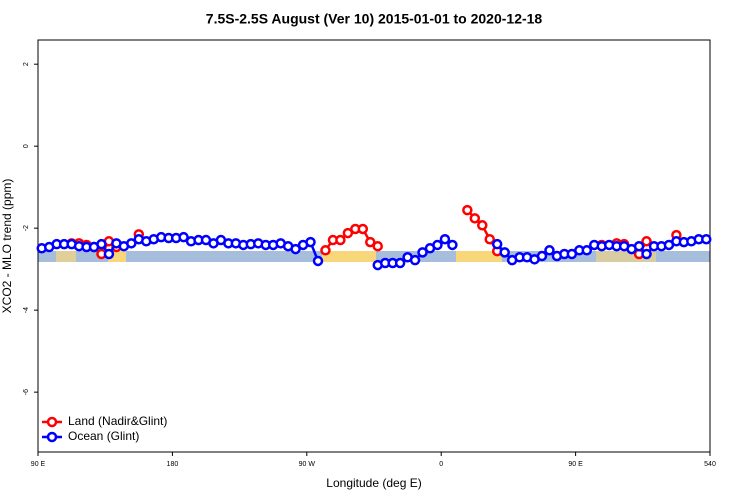  I want to click on x-tick-label: 90 W, so click(307, 464).